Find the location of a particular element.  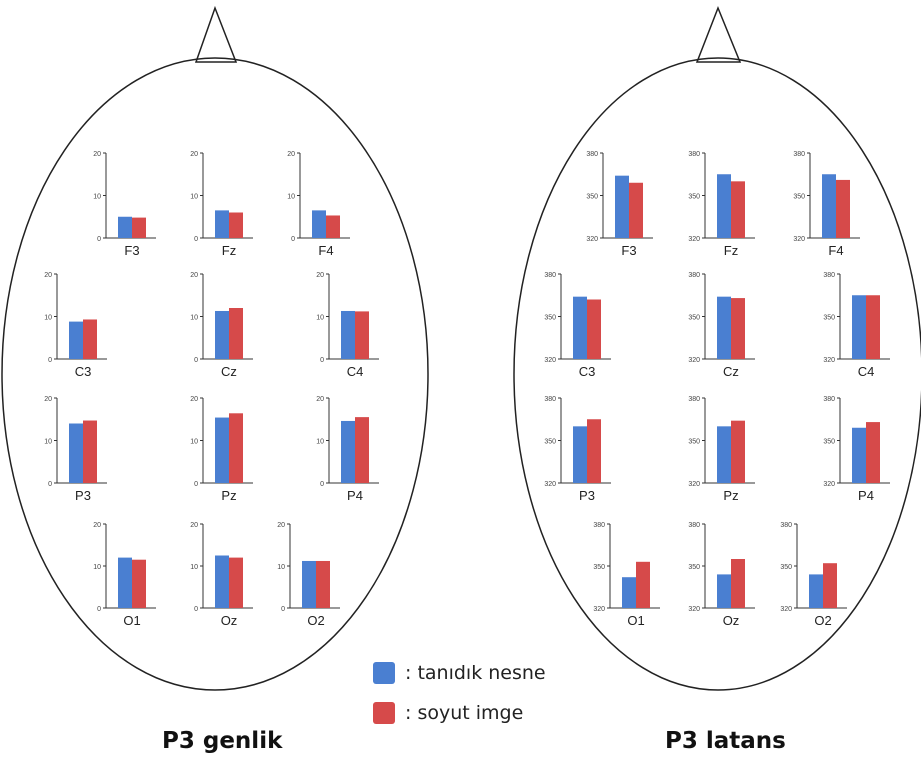

electrode-chart-oz: 320 350 380 Oz is located at coordinates (721, 575).